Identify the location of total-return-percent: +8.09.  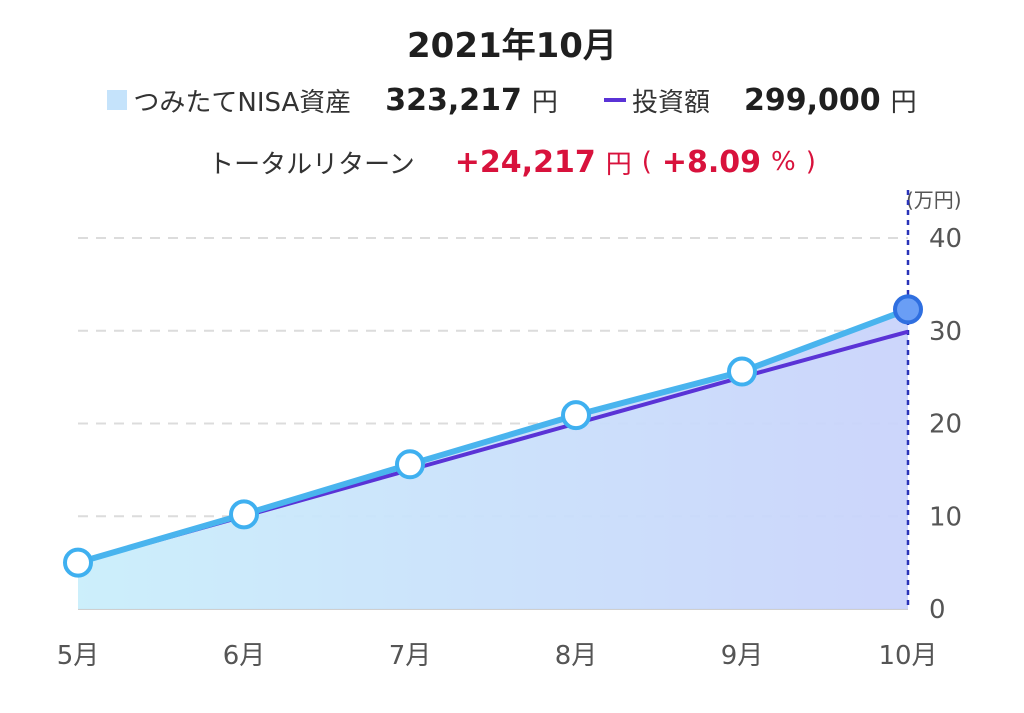
(711, 162).